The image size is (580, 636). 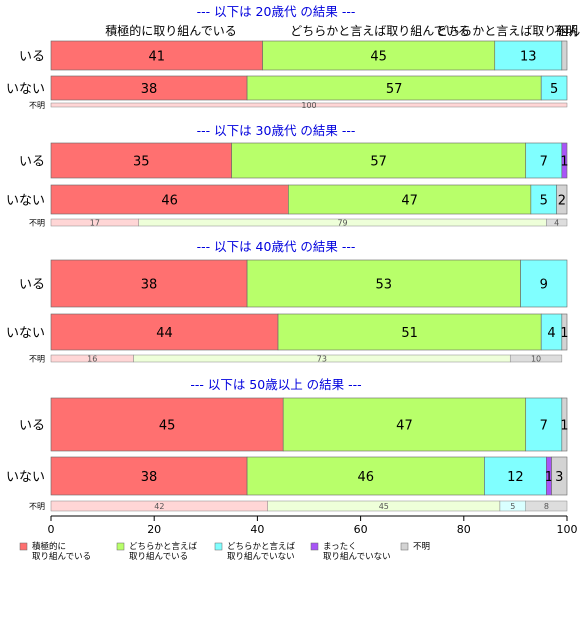 I want to click on x-tick-label: 40, so click(x=257, y=529).